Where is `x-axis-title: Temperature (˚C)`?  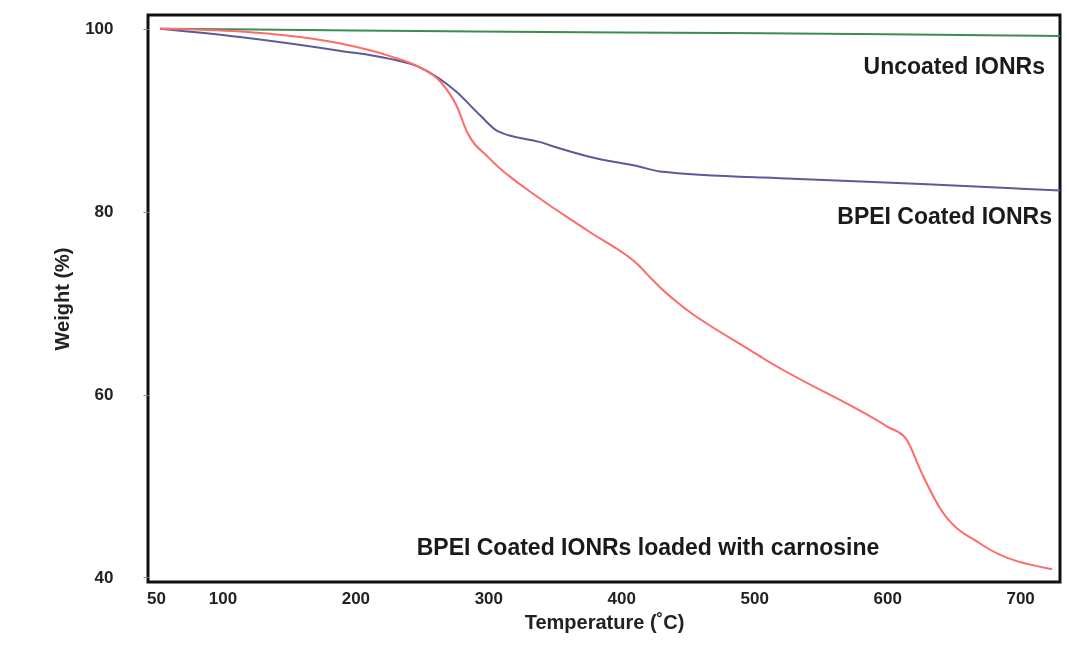 x-axis-title: Temperature (˚C) is located at coordinates (604, 621).